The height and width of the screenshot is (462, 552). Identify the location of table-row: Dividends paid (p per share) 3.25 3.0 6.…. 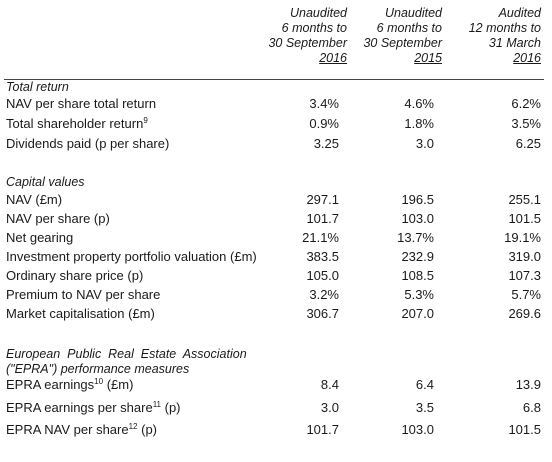
(275, 144).